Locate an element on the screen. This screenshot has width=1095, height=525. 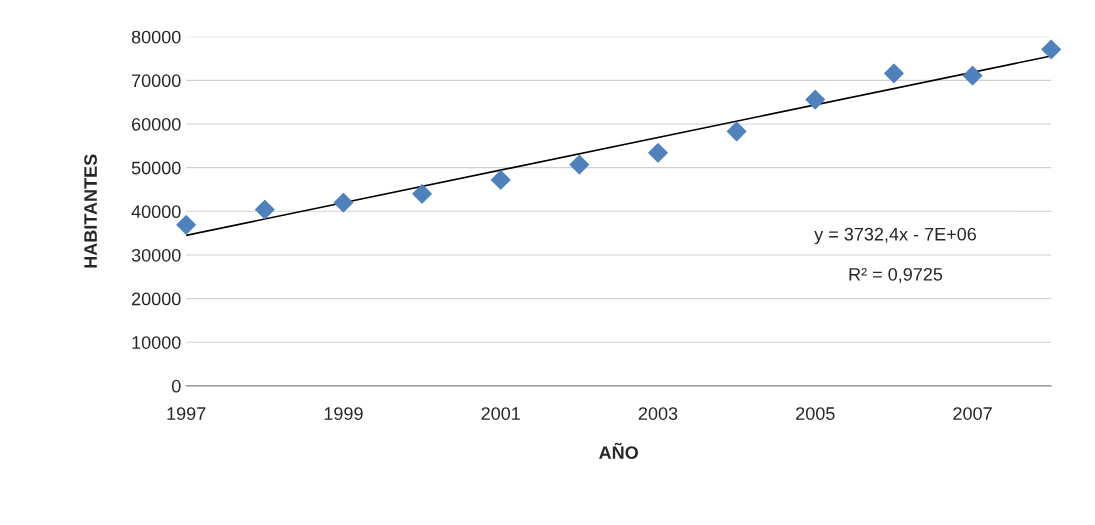
x-tick-label: 1999 is located at coordinates (343, 413).